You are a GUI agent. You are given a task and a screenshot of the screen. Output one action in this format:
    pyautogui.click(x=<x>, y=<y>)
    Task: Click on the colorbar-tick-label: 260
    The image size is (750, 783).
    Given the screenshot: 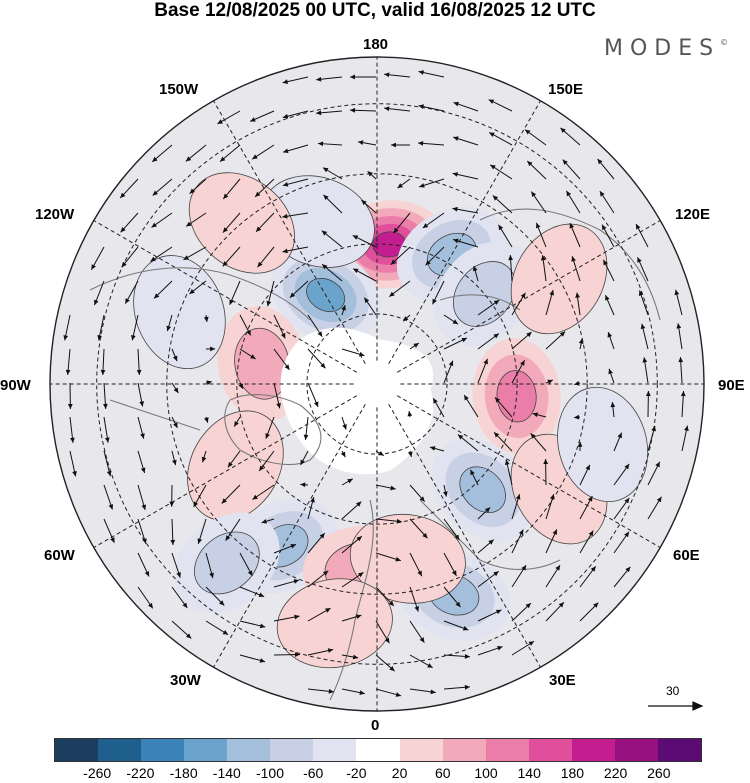 What is the action you would take?
    pyautogui.click(x=659, y=773)
    